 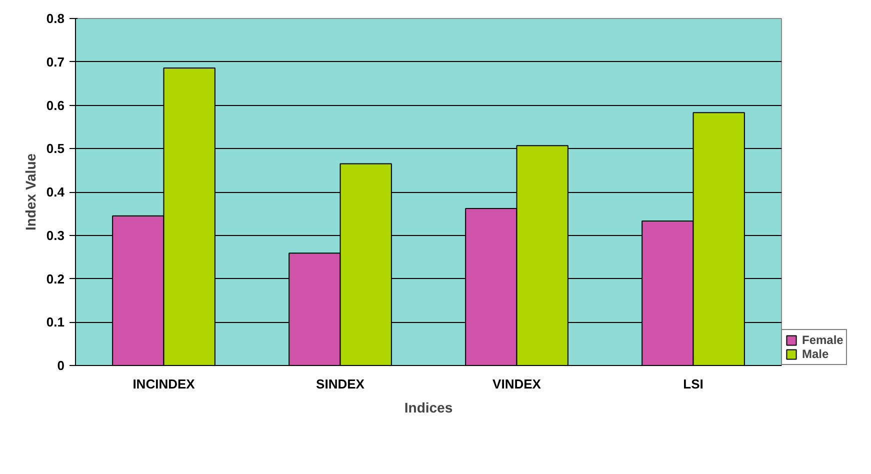 What do you see at coordinates (55, 105) in the screenshot?
I see `y-tick-label: 0.6` at bounding box center [55, 105].